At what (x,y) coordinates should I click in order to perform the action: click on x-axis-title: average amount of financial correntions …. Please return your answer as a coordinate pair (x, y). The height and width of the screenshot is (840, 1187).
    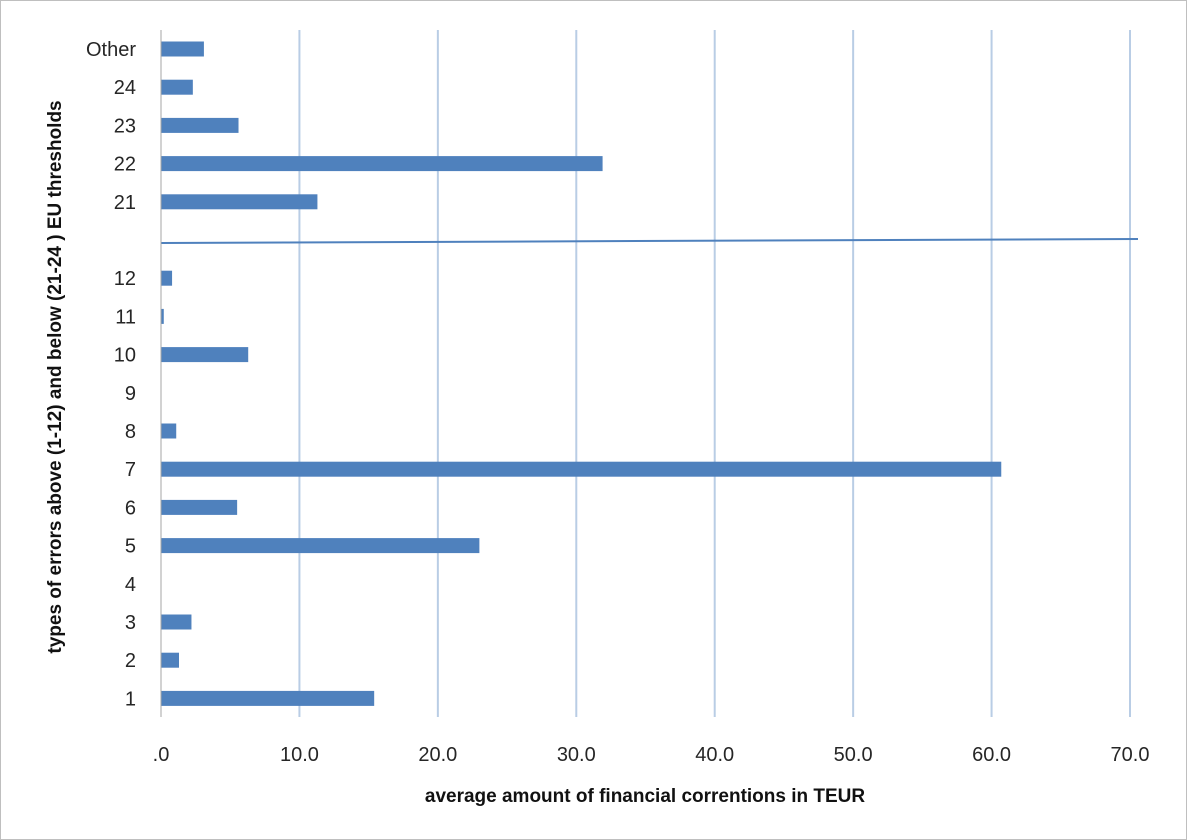
    Looking at the image, I should click on (645, 796).